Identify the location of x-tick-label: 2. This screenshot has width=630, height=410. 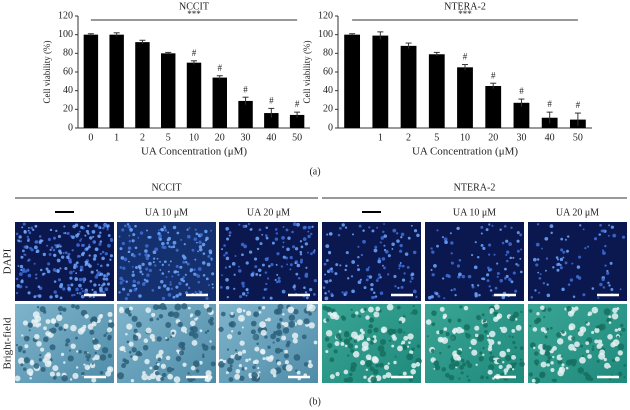
(408, 137).